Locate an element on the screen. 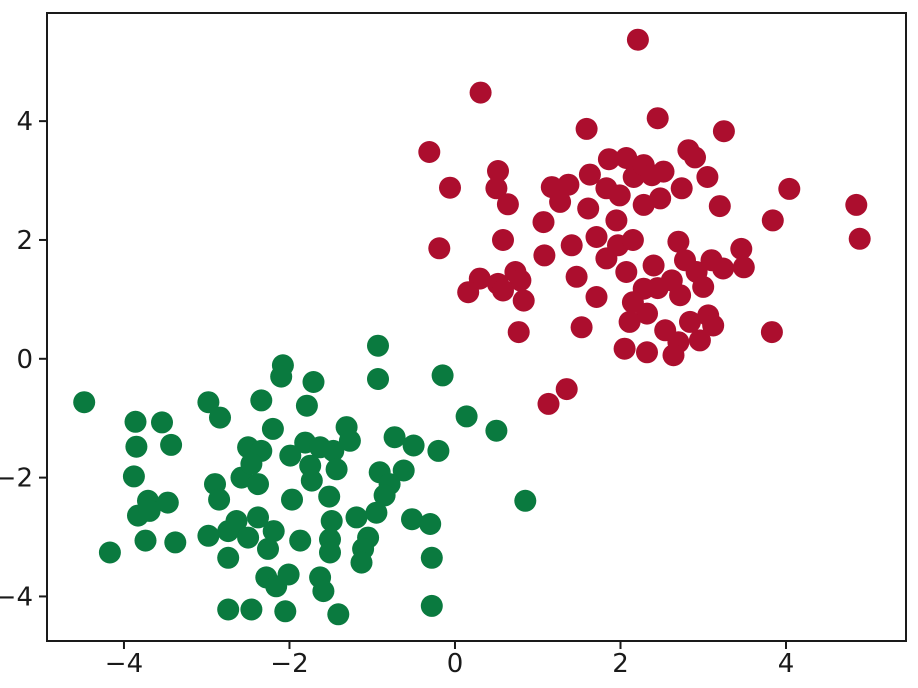 This screenshot has width=918, height=688. x-tick-label: −2 is located at coordinates (289, 664).